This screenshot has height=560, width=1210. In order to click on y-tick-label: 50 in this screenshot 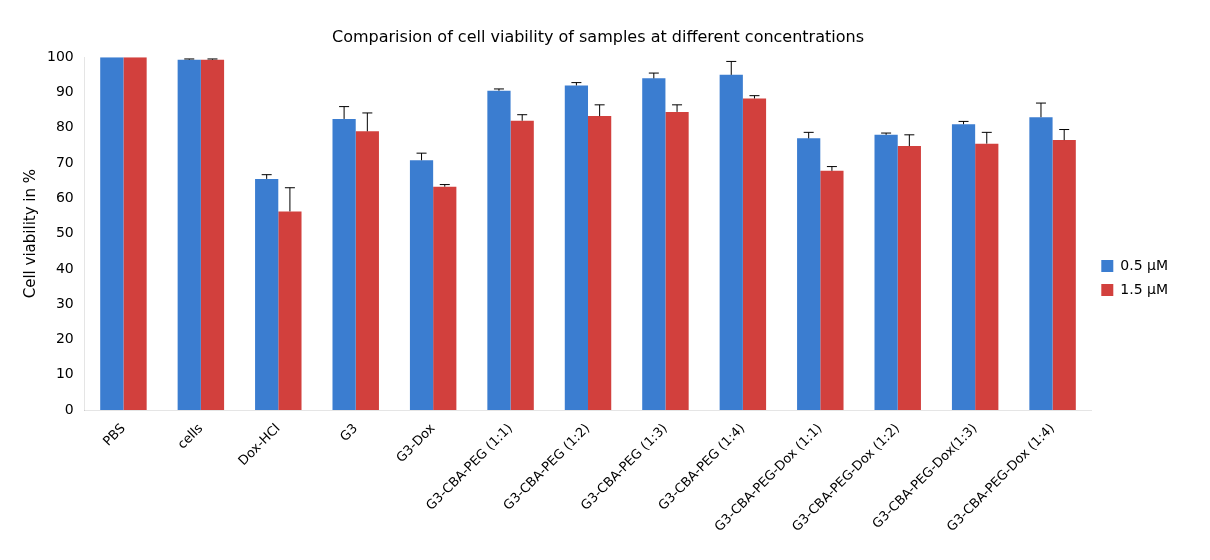, I will do `click(64, 232)`.